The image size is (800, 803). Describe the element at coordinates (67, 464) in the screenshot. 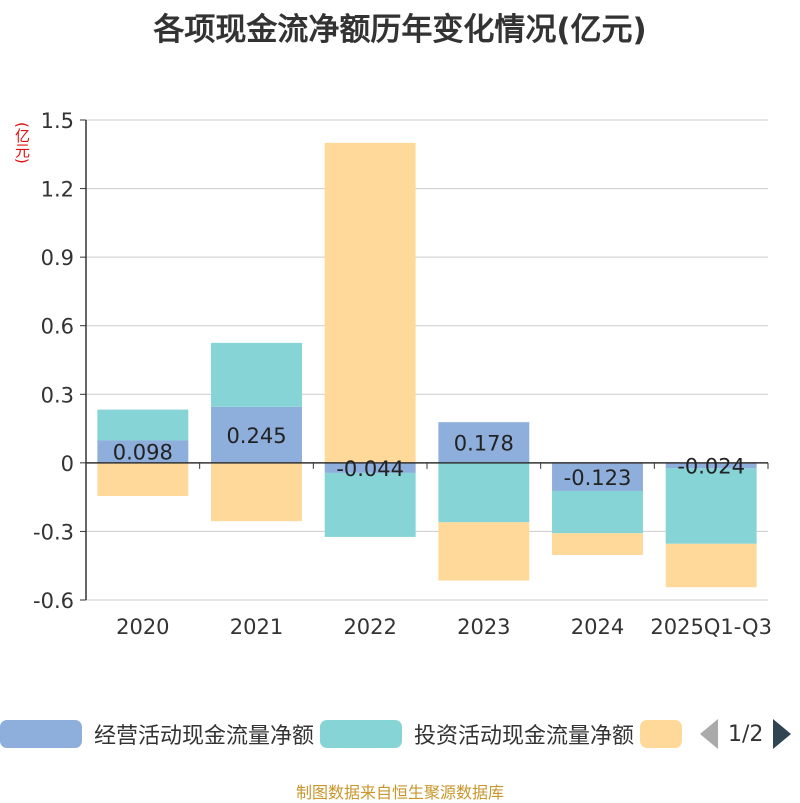

I see `y-tick-label: 0` at that location.